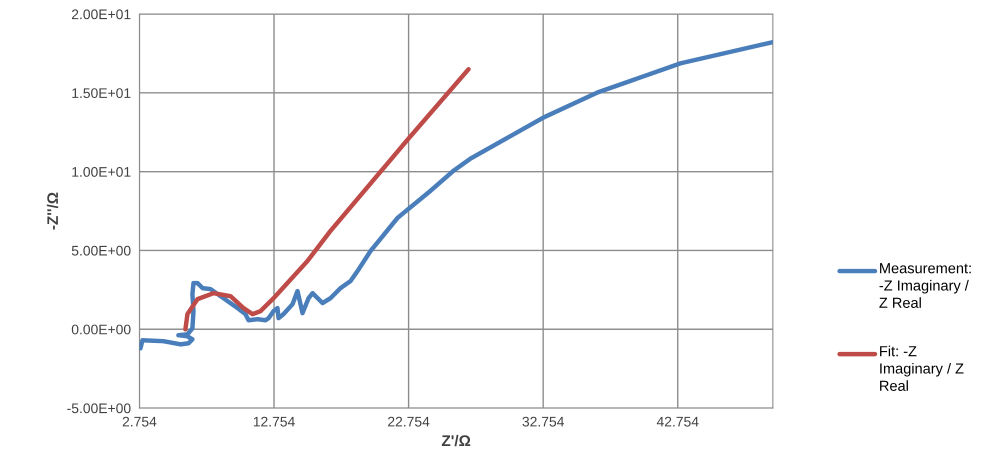 This screenshot has height=469, width=982. What do you see at coordinates (101, 329) in the screenshot?
I see `y-tick-label: 0.00E+00` at bounding box center [101, 329].